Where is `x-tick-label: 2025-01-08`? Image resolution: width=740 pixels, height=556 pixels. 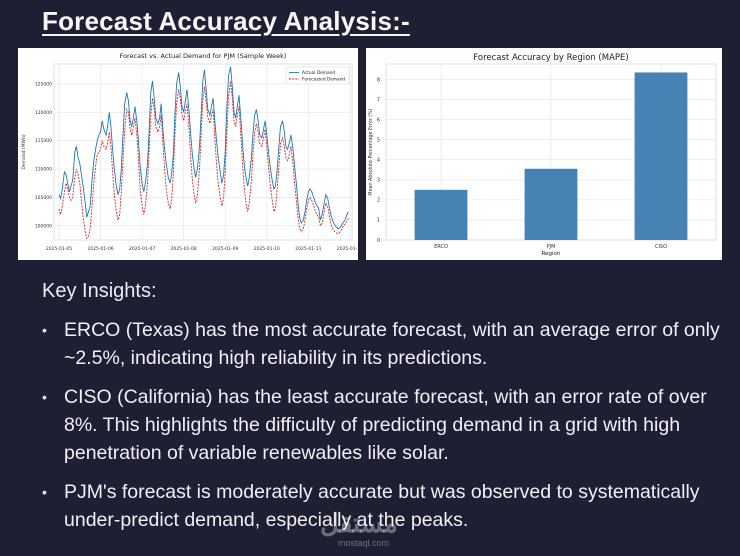
x-tick-label: 2025-01-08 is located at coordinates (184, 249).